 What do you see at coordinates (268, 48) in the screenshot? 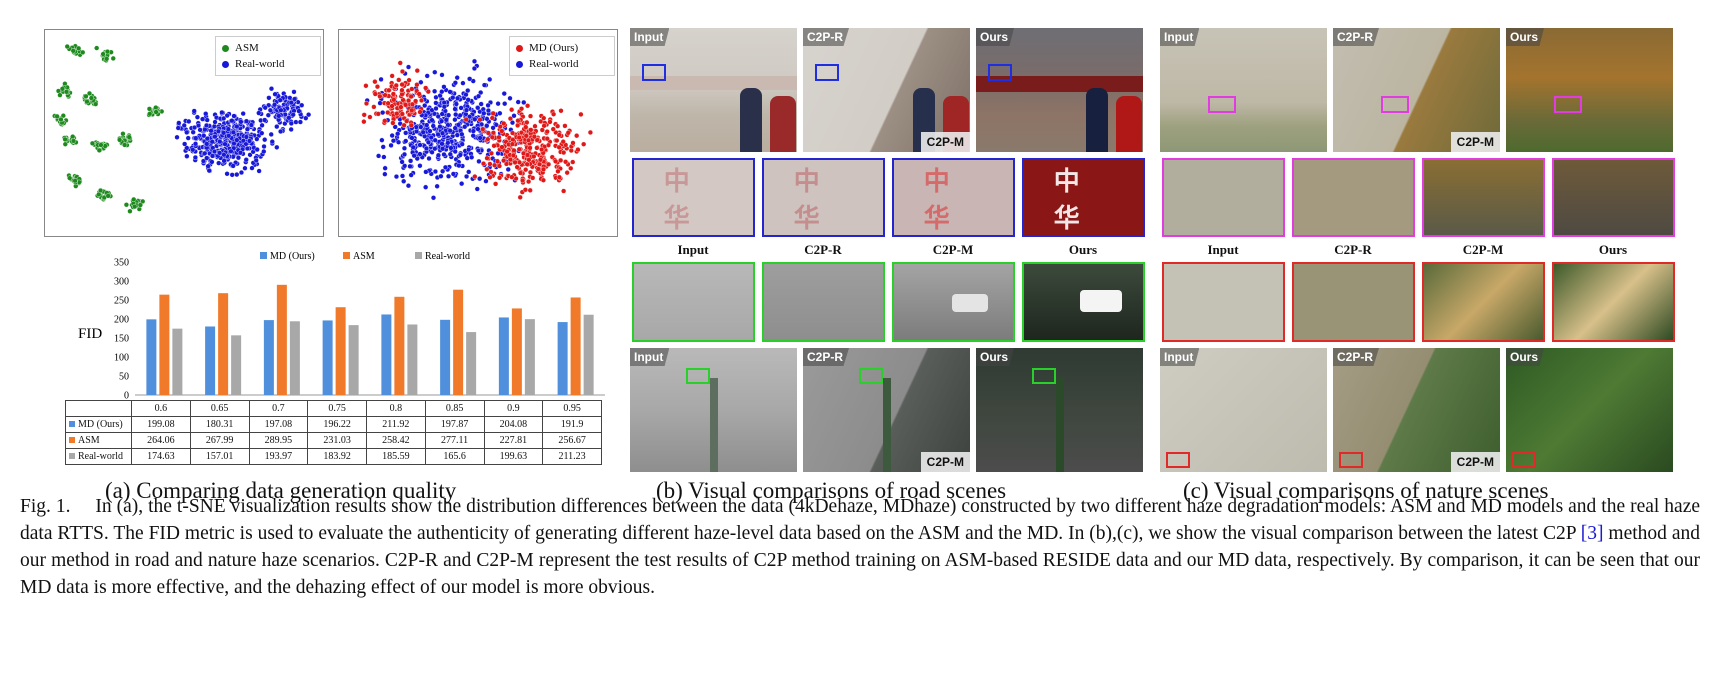
I see `legend-item-asm: ASM` at bounding box center [268, 48].